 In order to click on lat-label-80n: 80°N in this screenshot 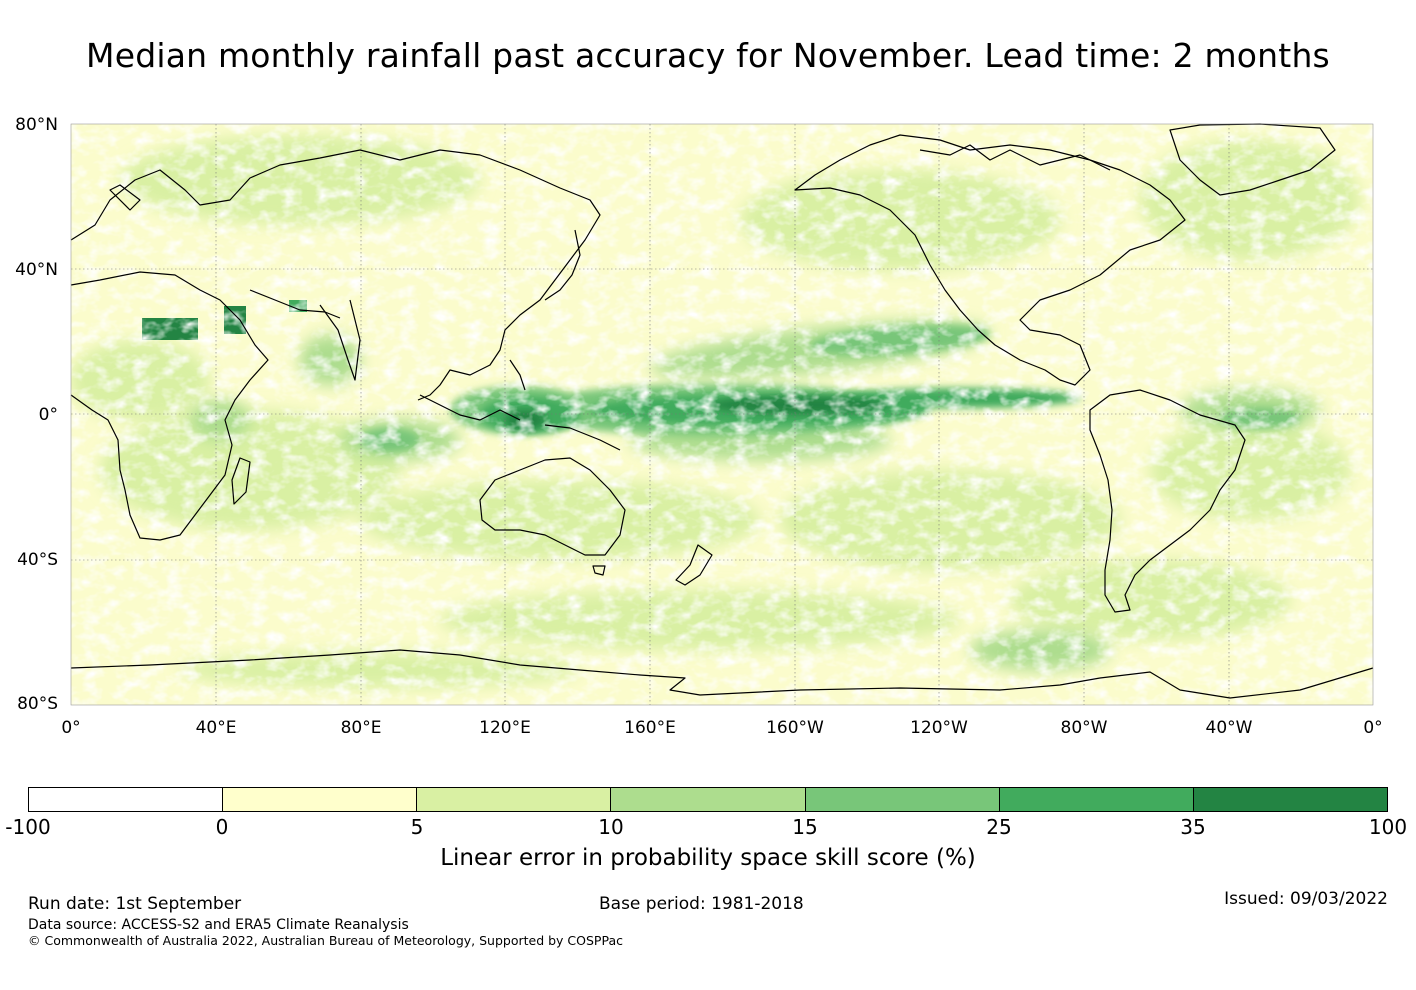, I will do `click(36, 125)`.